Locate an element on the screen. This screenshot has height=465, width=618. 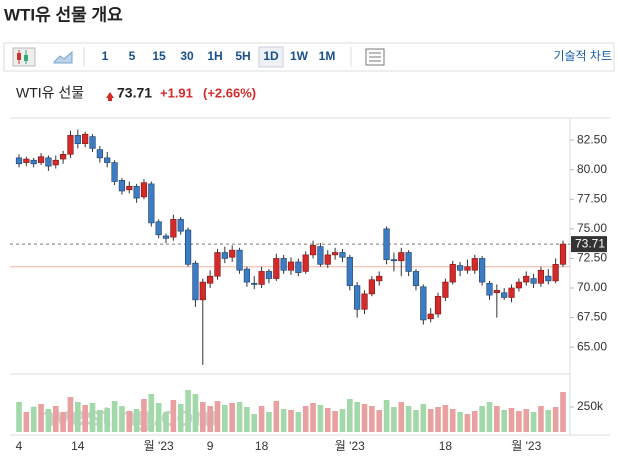
interval-button: 1 is located at coordinates (105, 56).